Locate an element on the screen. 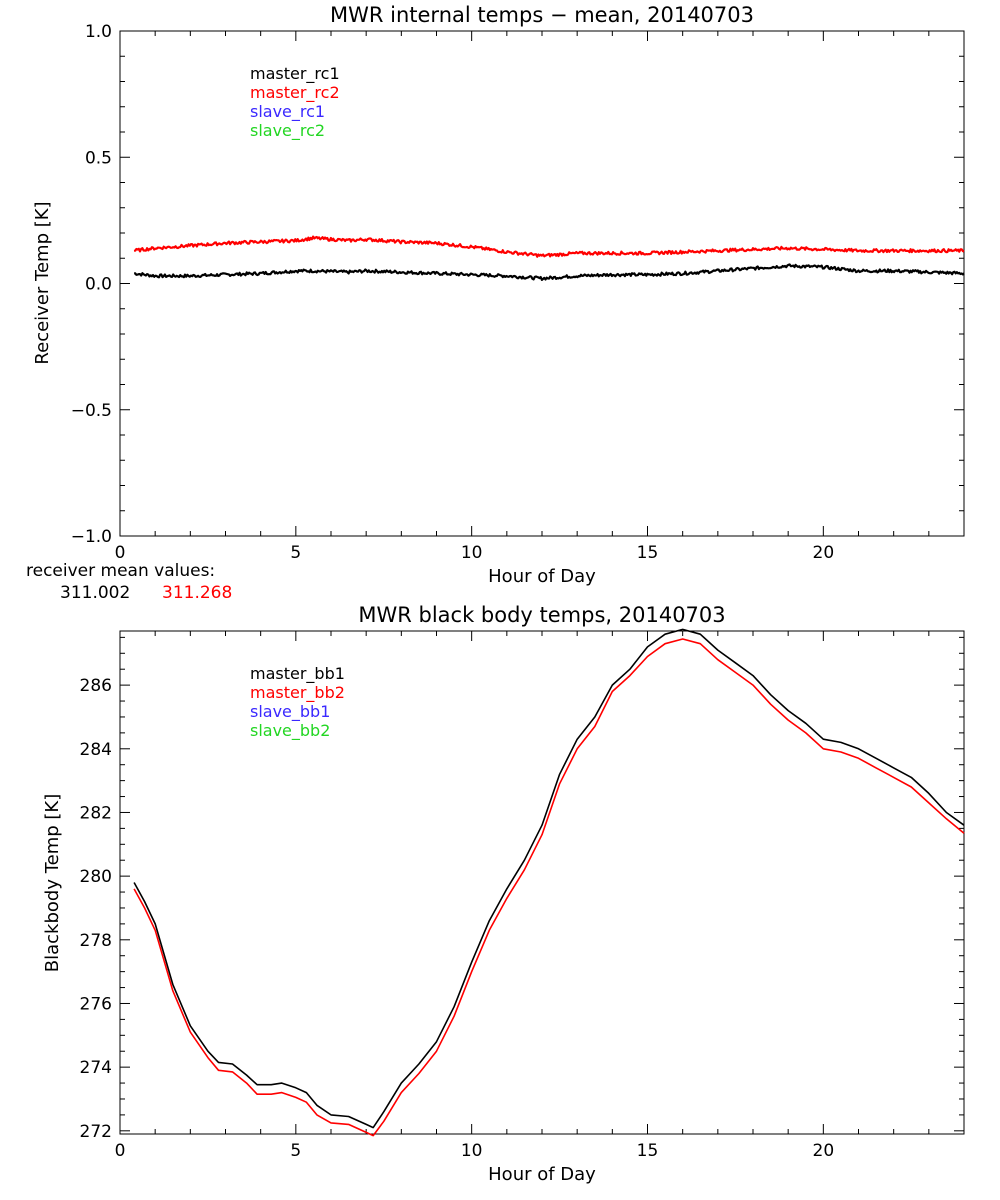 The height and width of the screenshot is (1200, 1000). legend-entry-slave_bb1: slave_bb1 is located at coordinates (290, 712).